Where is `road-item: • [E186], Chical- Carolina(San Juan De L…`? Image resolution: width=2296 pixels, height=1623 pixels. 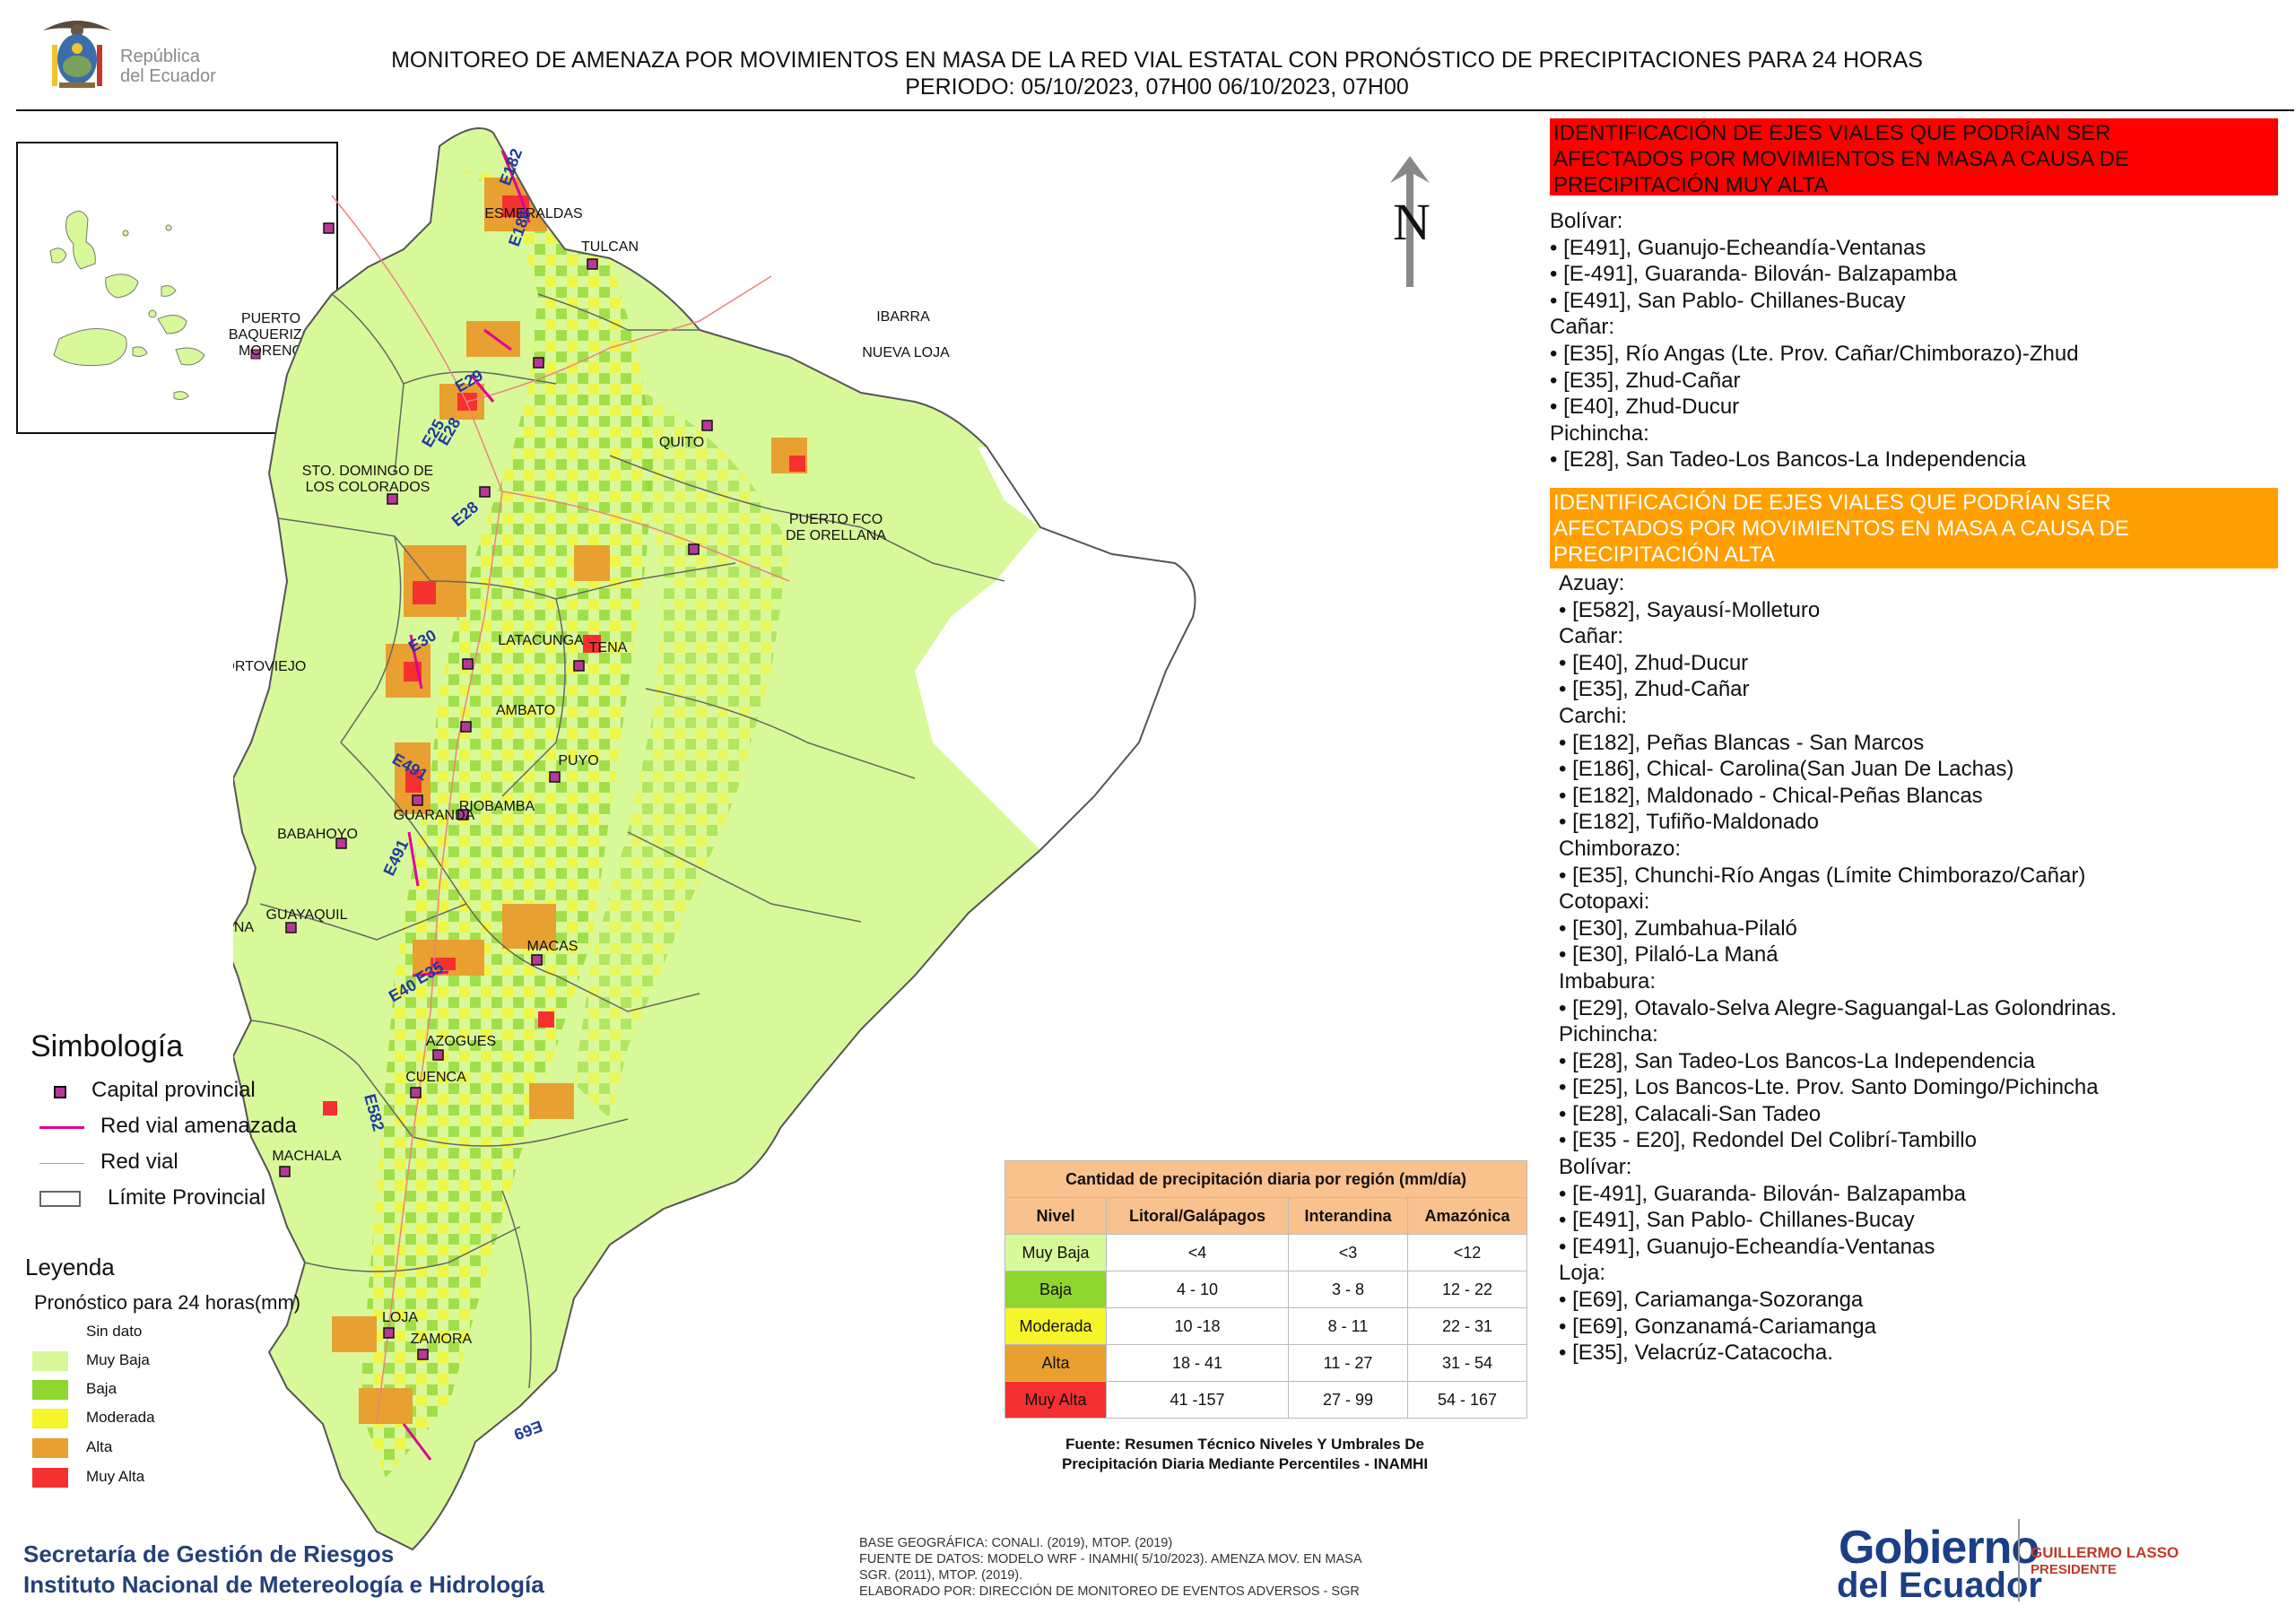
road-item: • [E186], Chical- Carolina(San Juan De L… is located at coordinates (1786, 769).